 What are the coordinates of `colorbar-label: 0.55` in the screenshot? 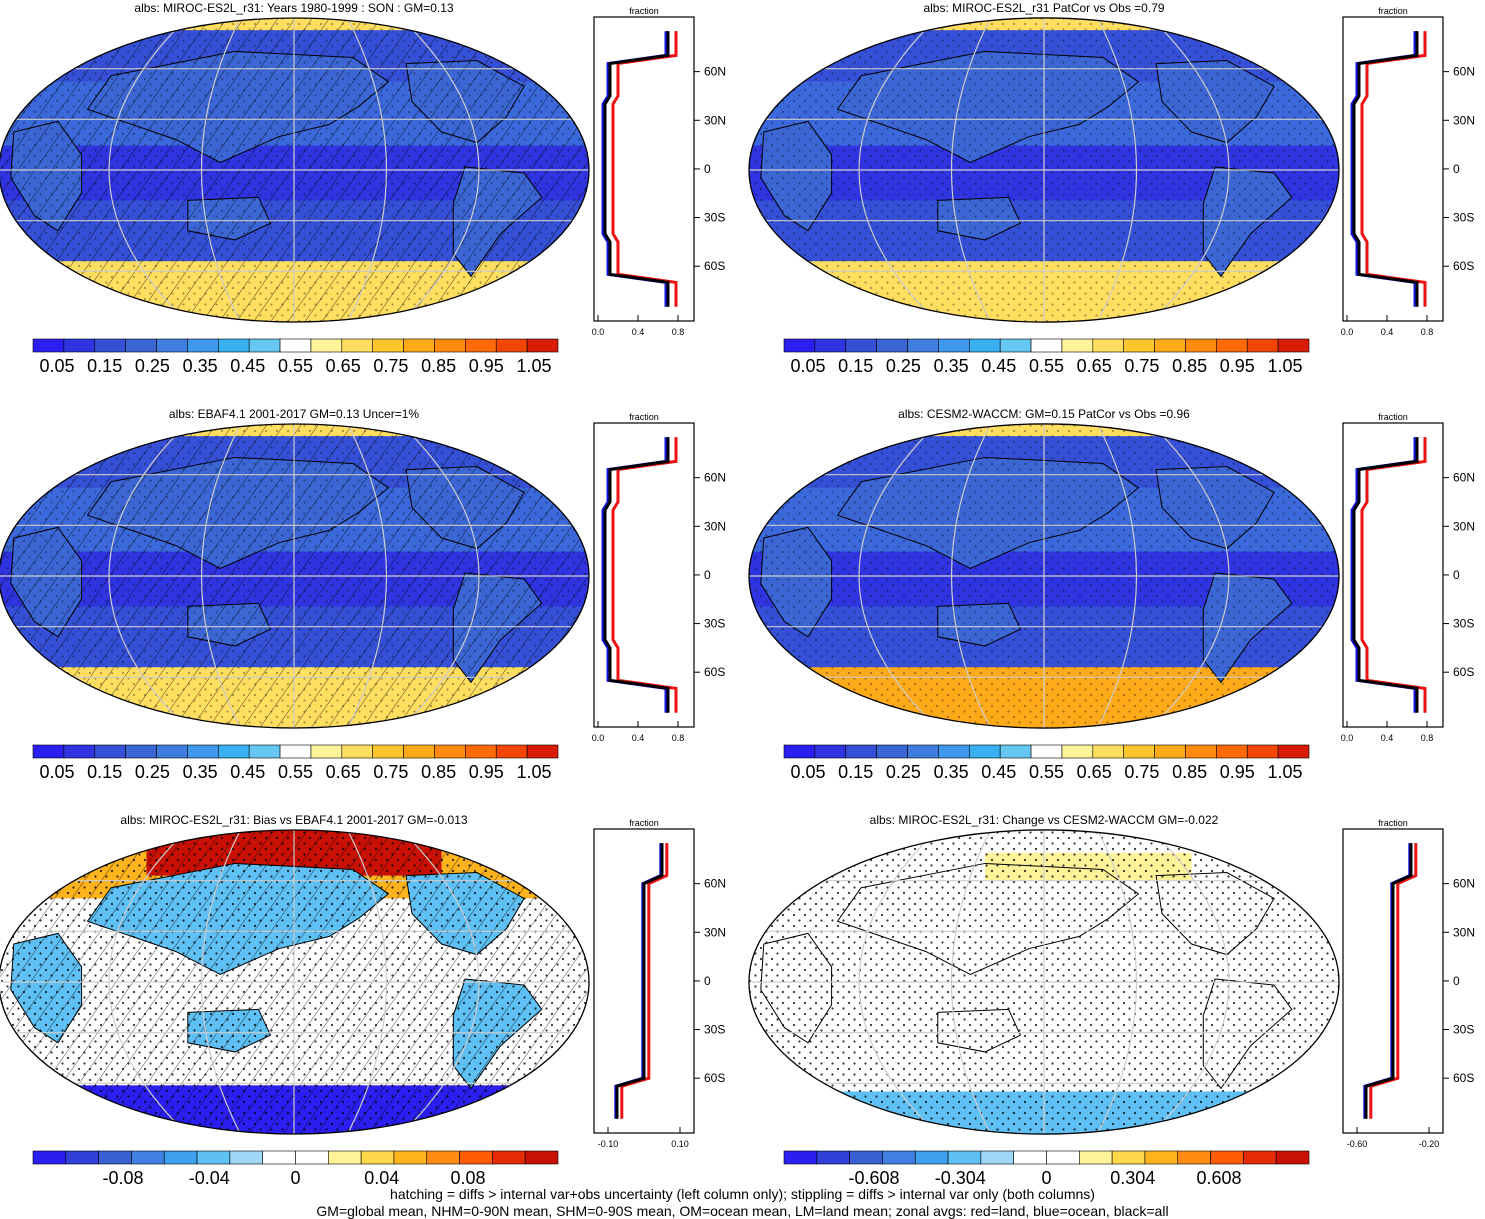 It's located at (295, 772).